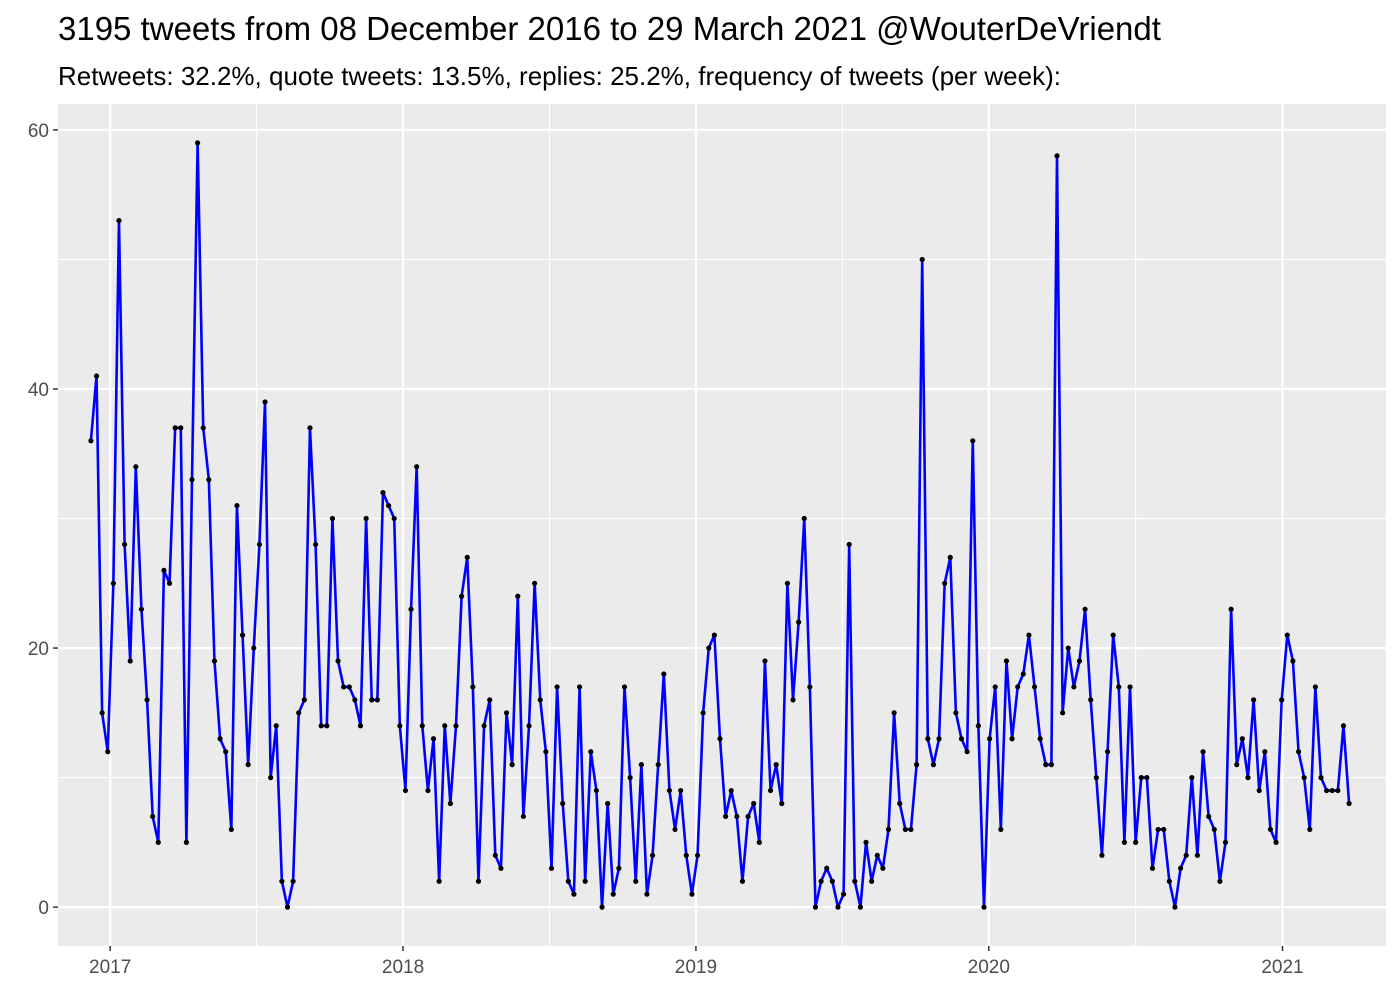 The width and height of the screenshot is (1400, 1000). I want to click on y-tick-label: 40, so click(38, 390).